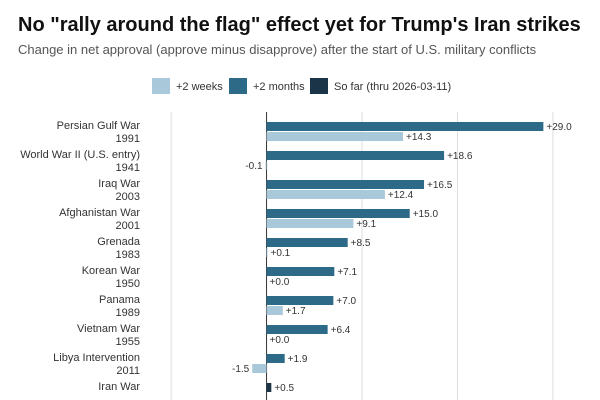 This screenshot has height=400, width=600. Describe the element at coordinates (419, 137) in the screenshot. I see `data-label: +14.3` at that location.